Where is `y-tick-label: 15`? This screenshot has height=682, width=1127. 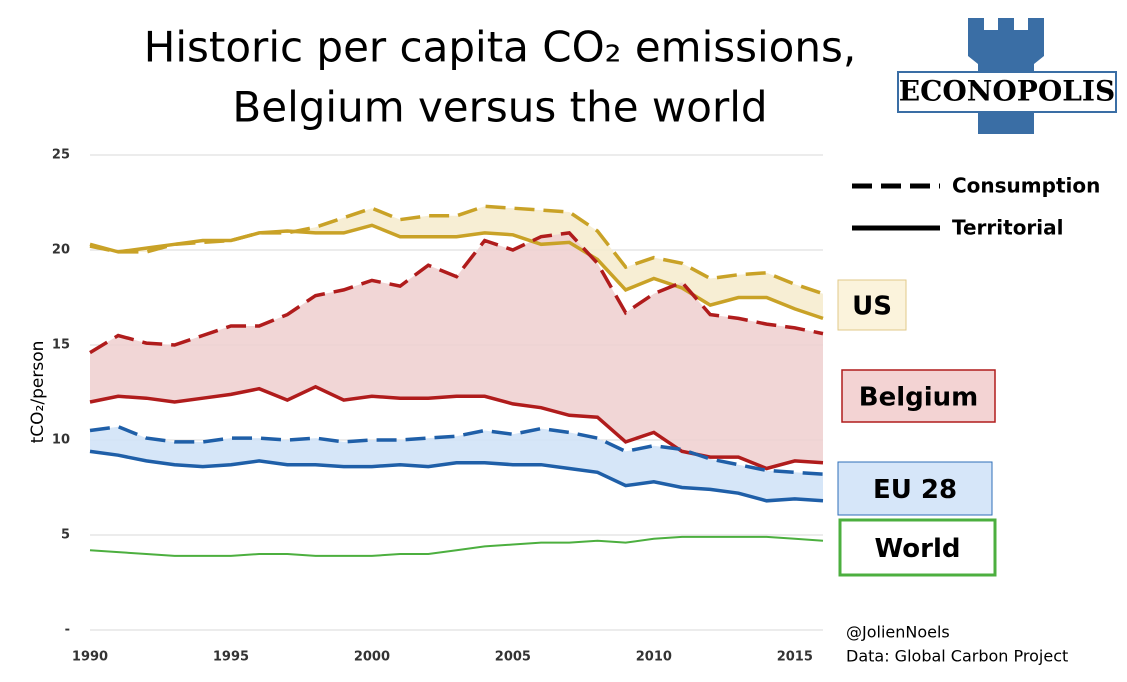 y-tick-label: 15 is located at coordinates (61, 345).